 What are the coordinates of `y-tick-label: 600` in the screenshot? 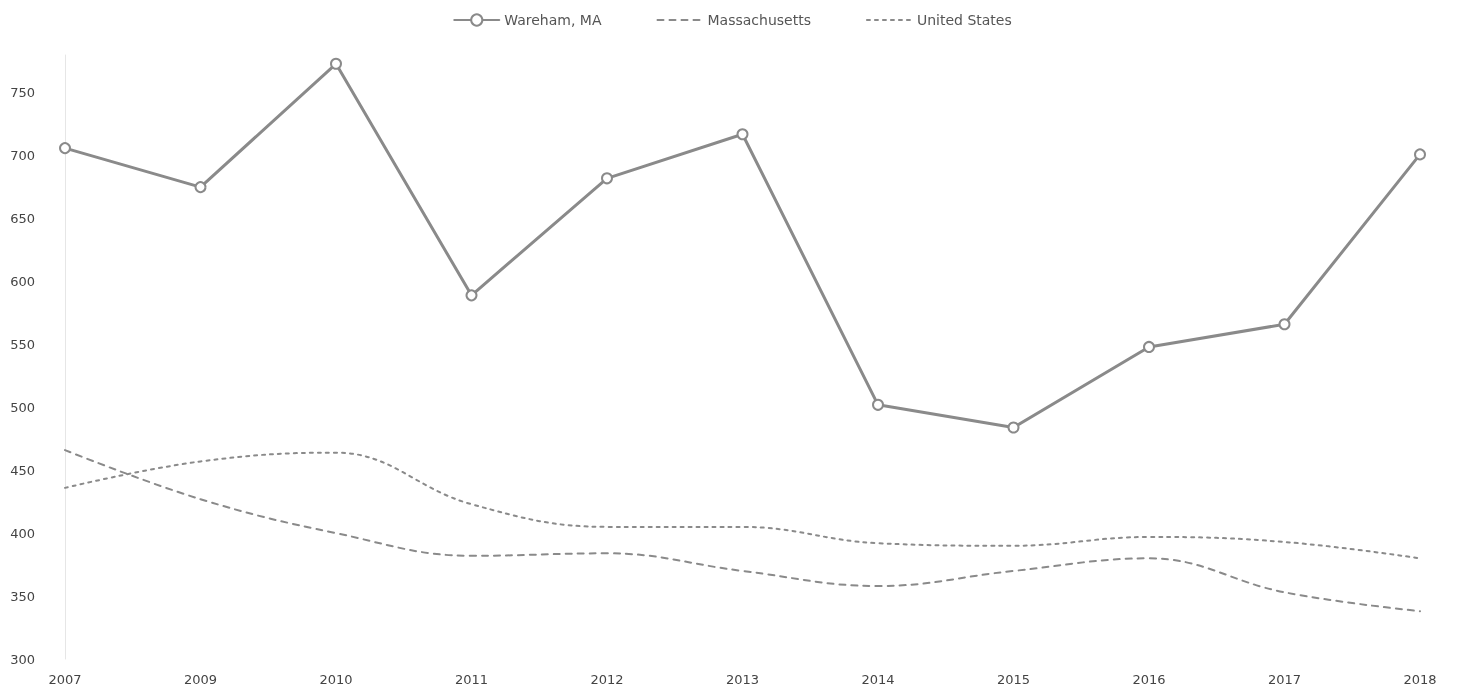 It's located at (22, 281).